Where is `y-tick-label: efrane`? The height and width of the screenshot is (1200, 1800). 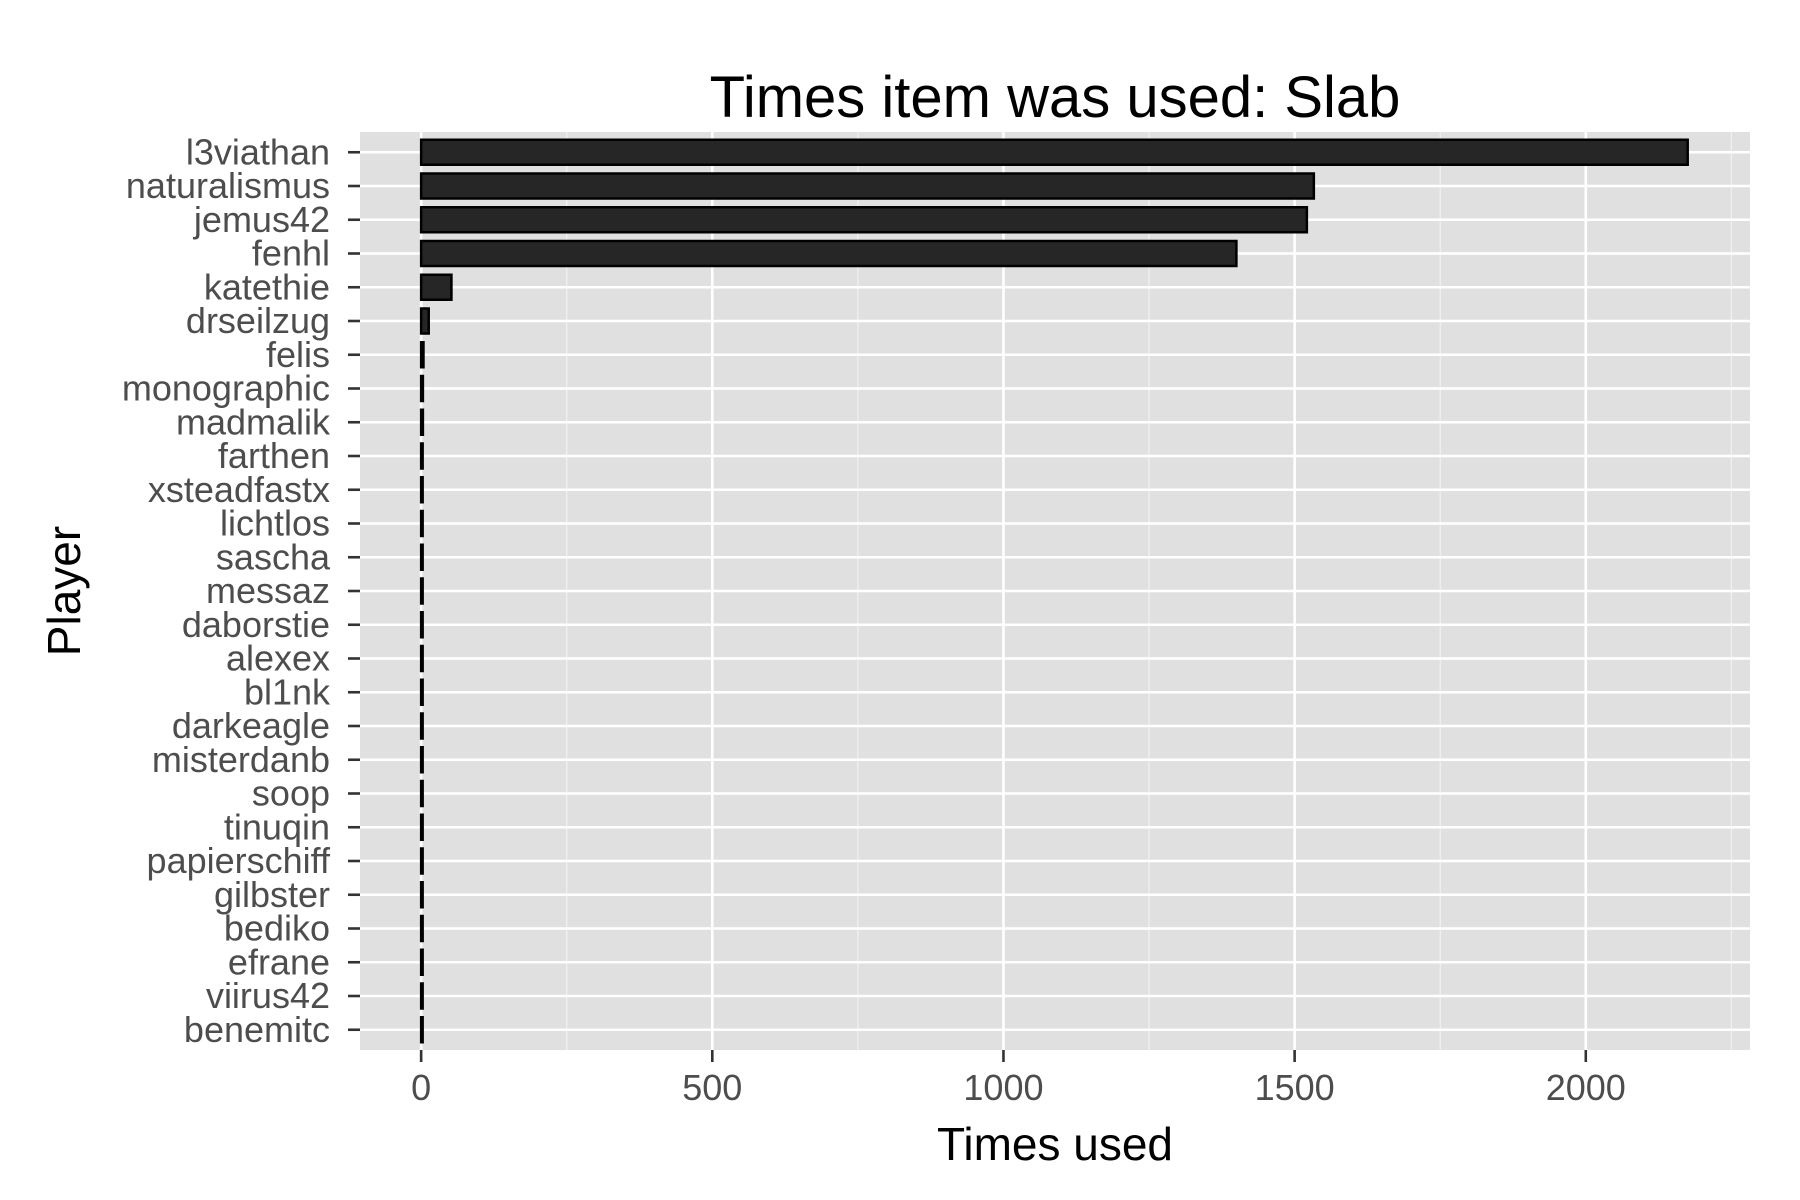
y-tick-label: efrane is located at coordinates (279, 961).